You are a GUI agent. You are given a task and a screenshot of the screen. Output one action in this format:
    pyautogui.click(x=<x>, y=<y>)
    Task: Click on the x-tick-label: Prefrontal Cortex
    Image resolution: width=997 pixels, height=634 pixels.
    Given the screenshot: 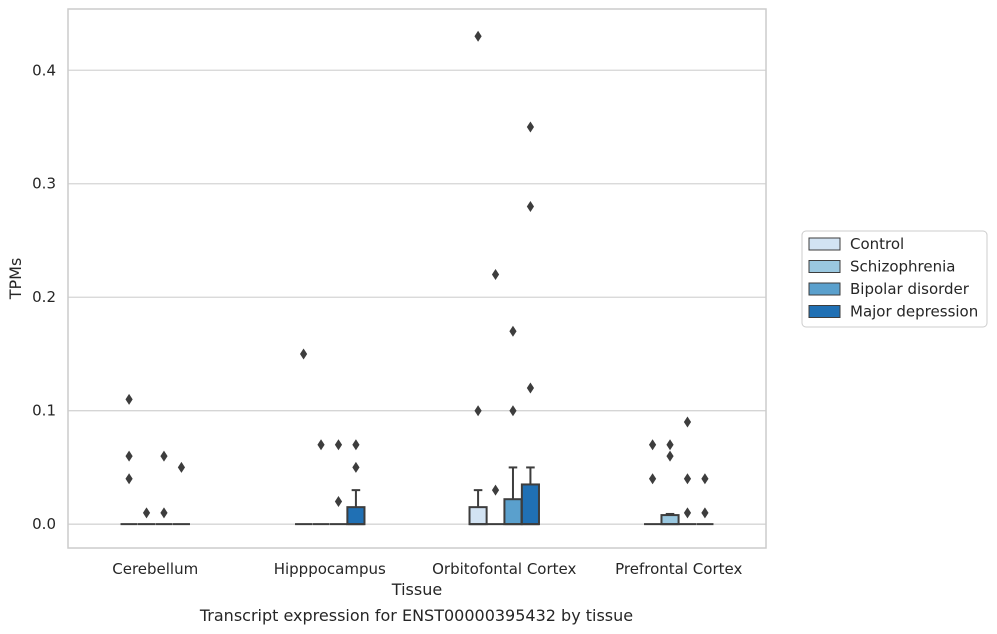 What is the action you would take?
    pyautogui.click(x=678, y=569)
    